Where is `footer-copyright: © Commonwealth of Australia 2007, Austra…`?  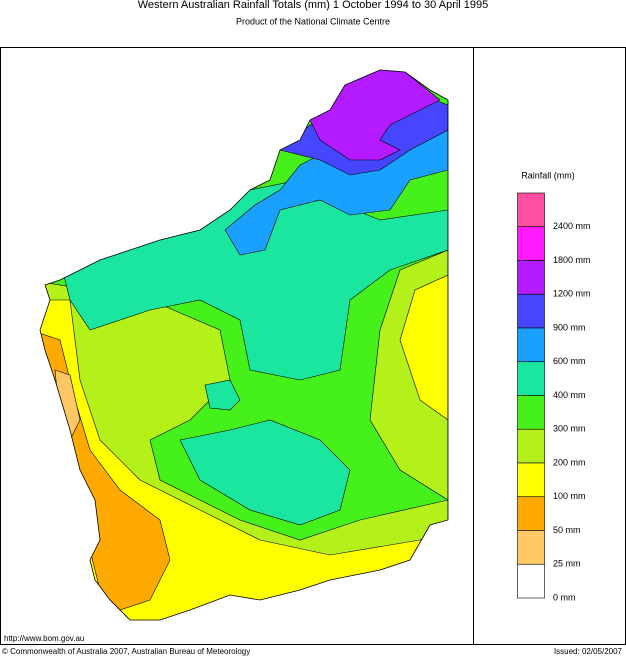 footer-copyright: © Commonwealth of Australia 2007, Austra… is located at coordinates (126, 651).